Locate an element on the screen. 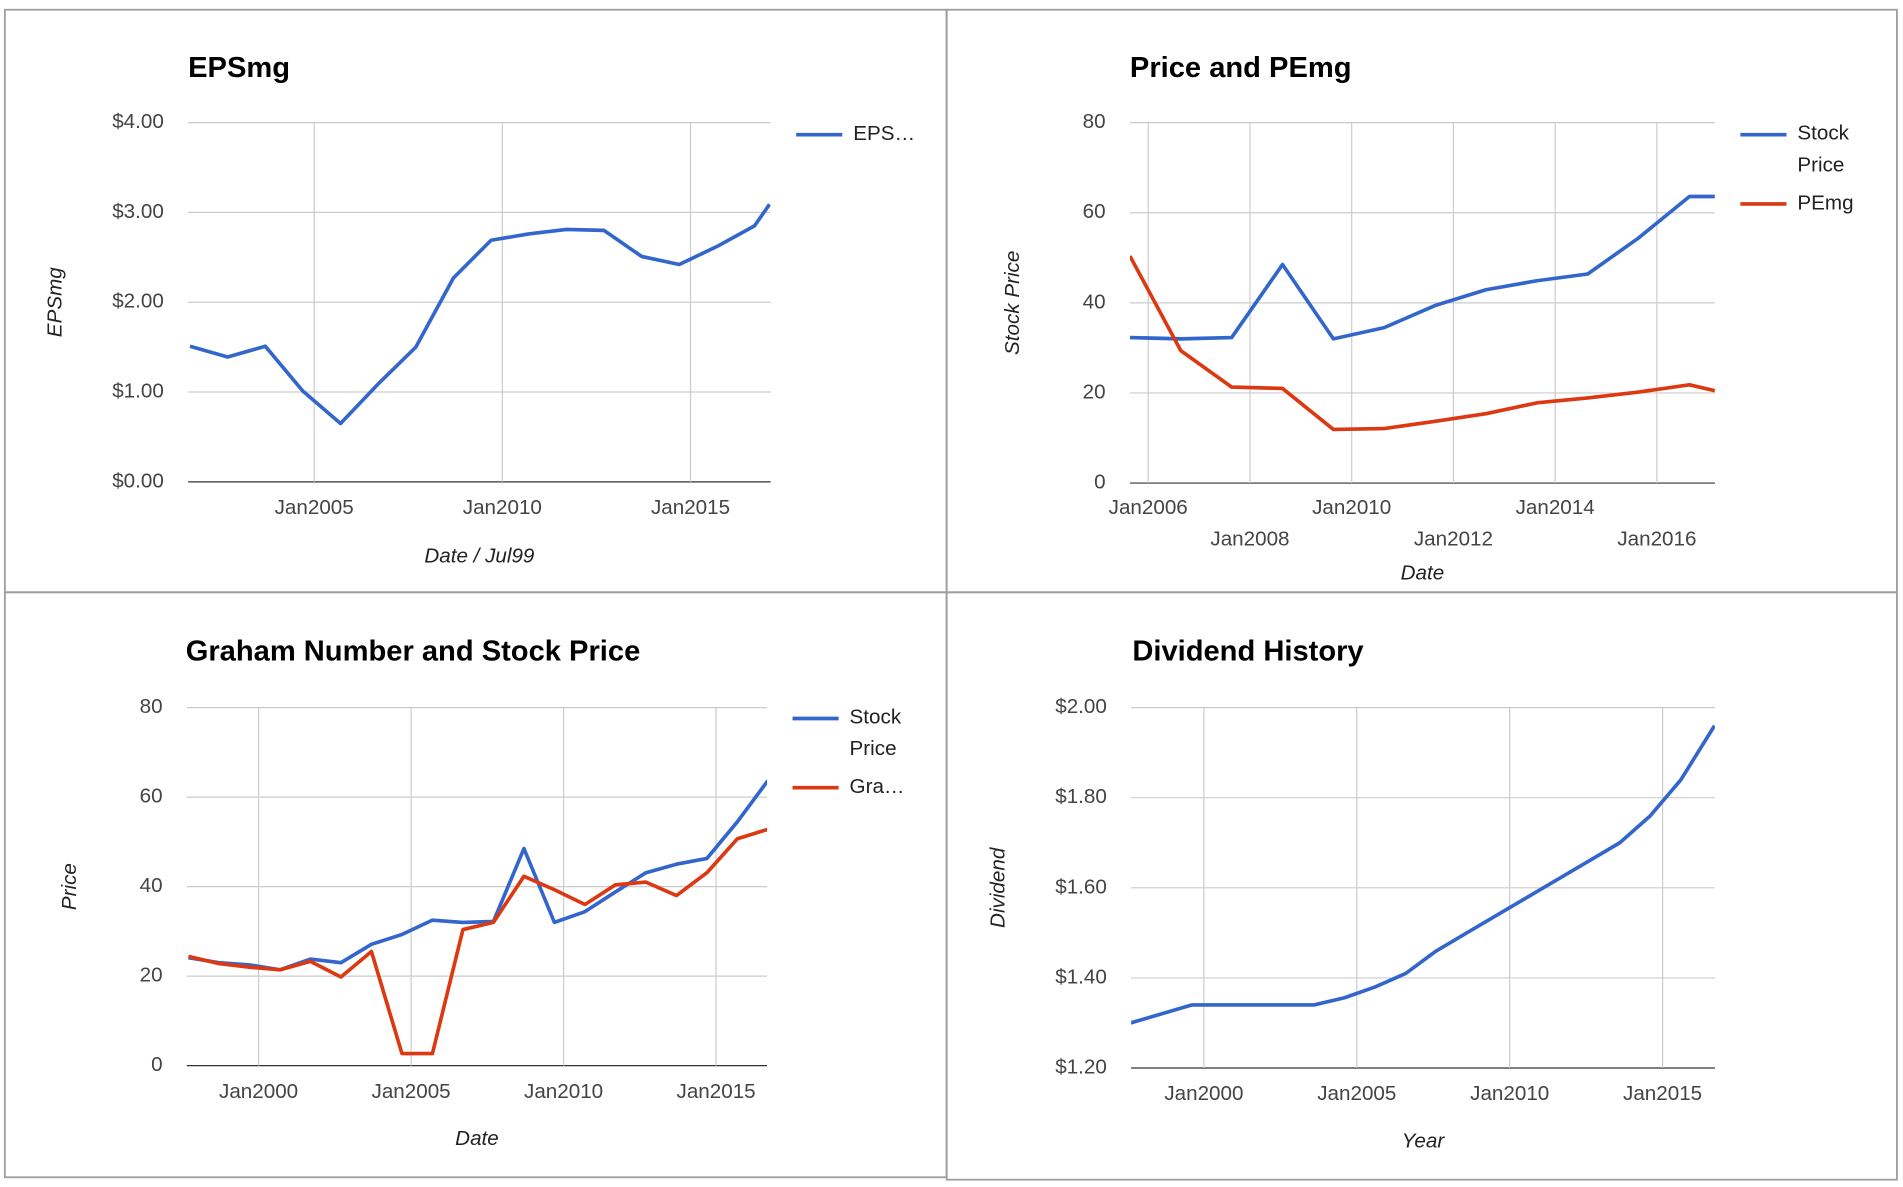 The width and height of the screenshot is (1903, 1187). chart-title: Price and PEmg is located at coordinates (1241, 68).